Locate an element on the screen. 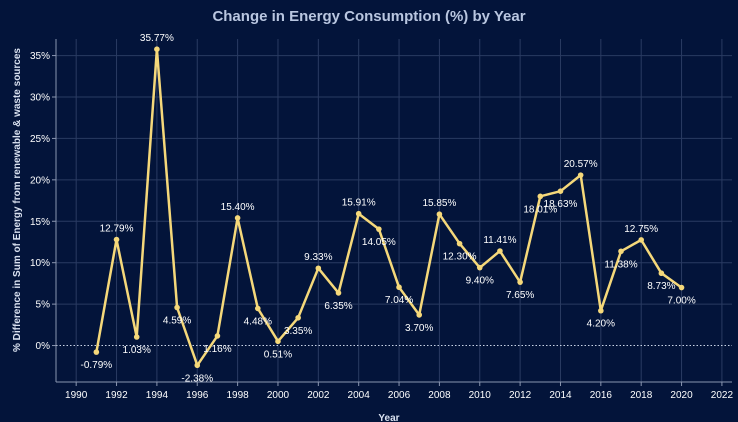  x-tick-label: 2008 is located at coordinates (439, 395).